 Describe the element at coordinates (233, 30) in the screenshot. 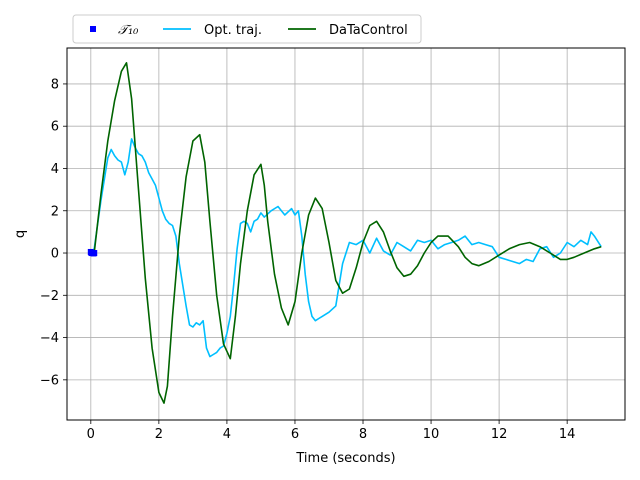

I see `legend-label-opt-traj: Opt. traj.` at that location.